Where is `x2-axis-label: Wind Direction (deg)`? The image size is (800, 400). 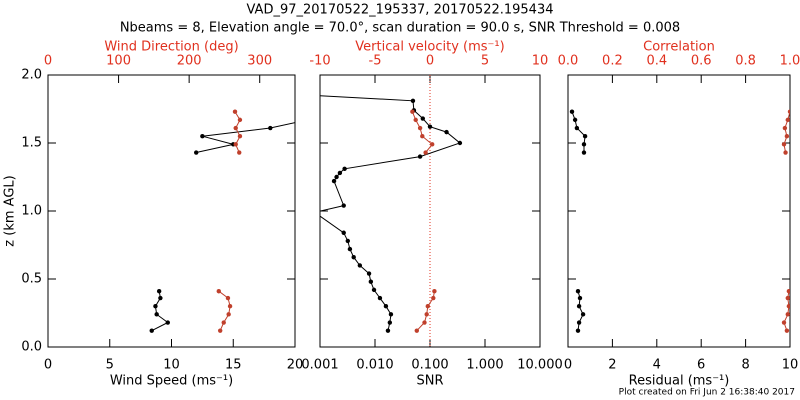
x2-axis-label: Wind Direction (deg) is located at coordinates (171, 47).